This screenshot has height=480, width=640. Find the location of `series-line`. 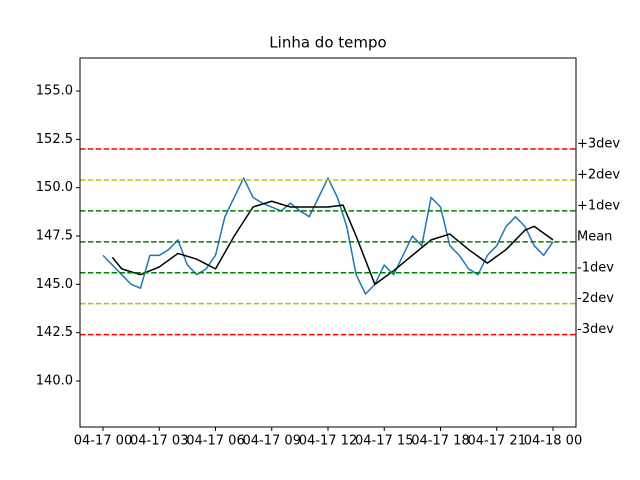

series-line is located at coordinates (332, 243).